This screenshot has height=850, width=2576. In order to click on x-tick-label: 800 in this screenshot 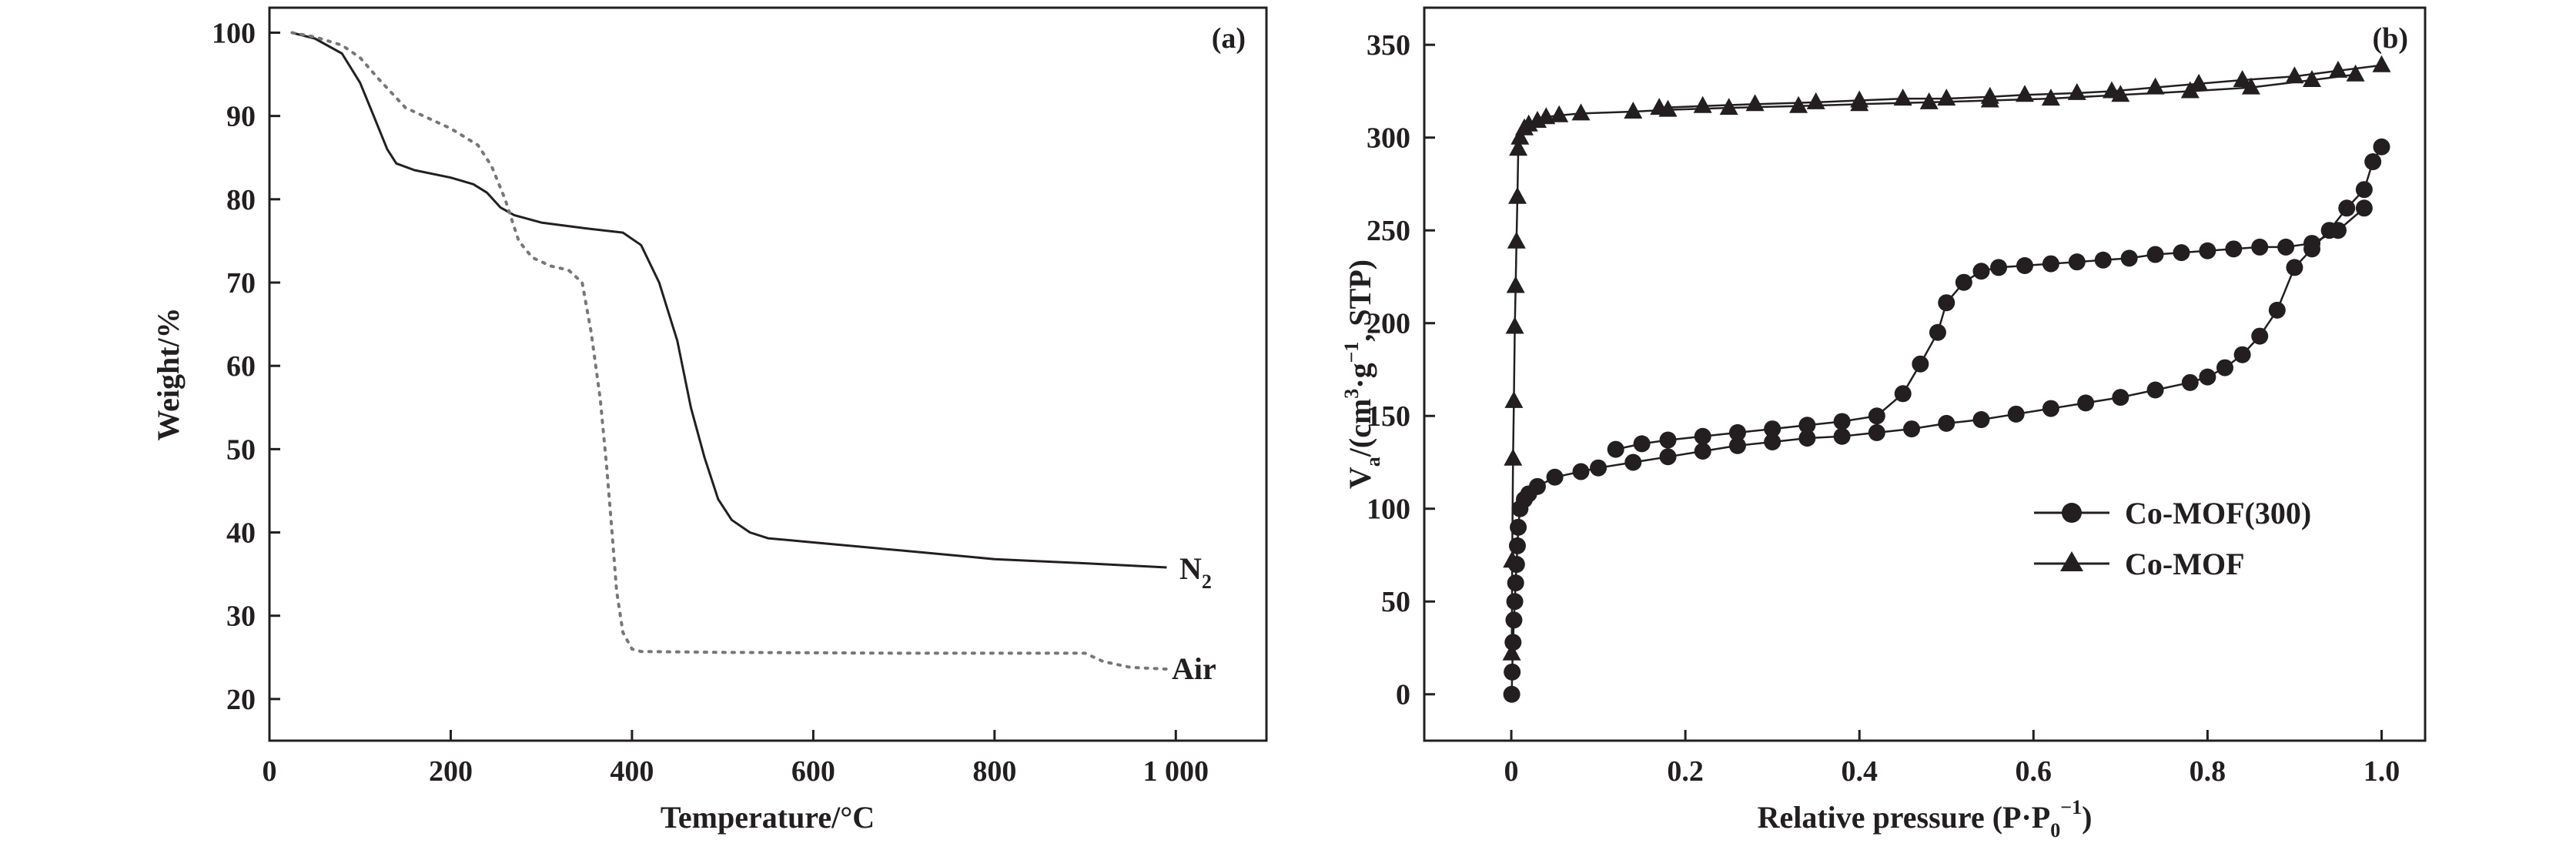, I will do `click(994, 771)`.